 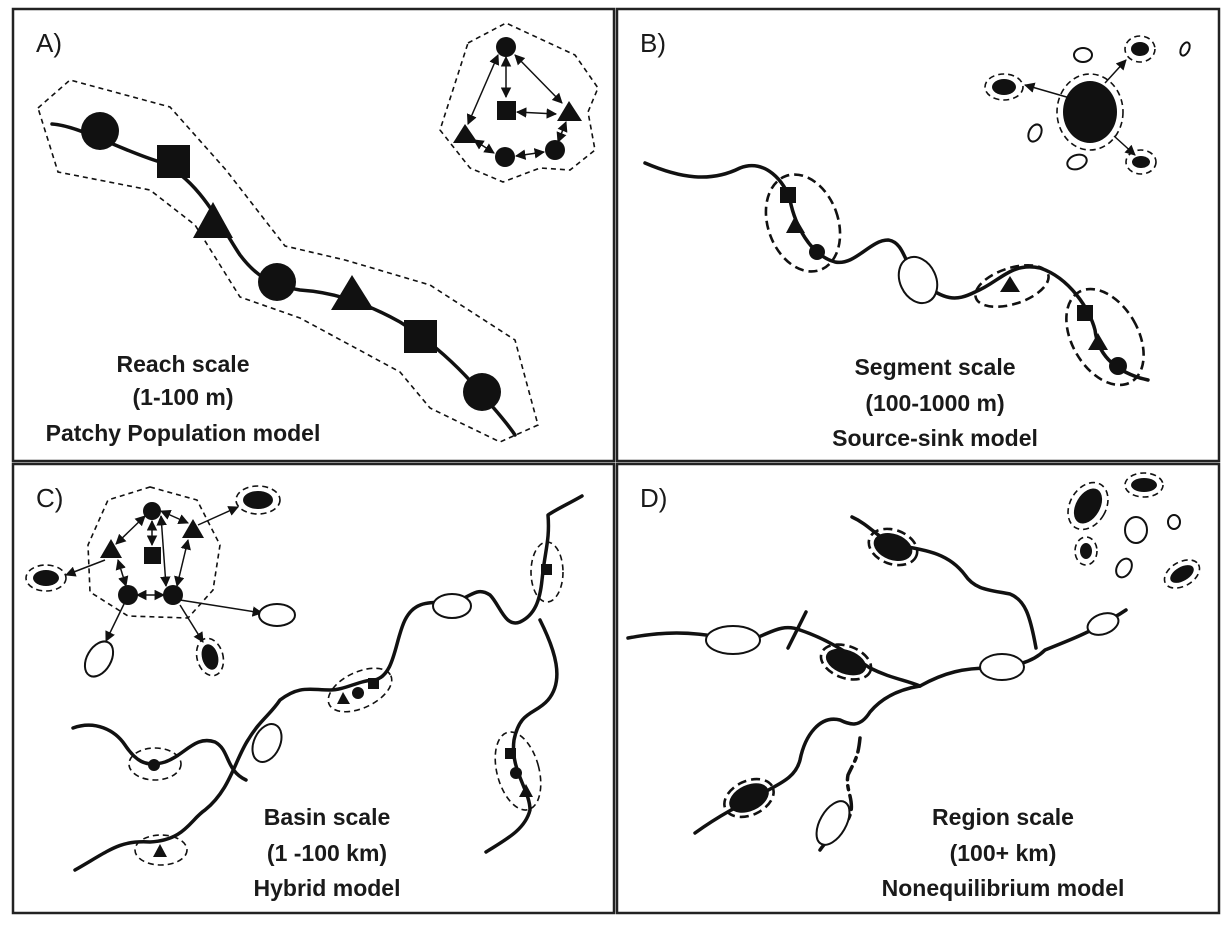 What do you see at coordinates (506, 47) in the screenshot?
I see `network-circle-top` at bounding box center [506, 47].